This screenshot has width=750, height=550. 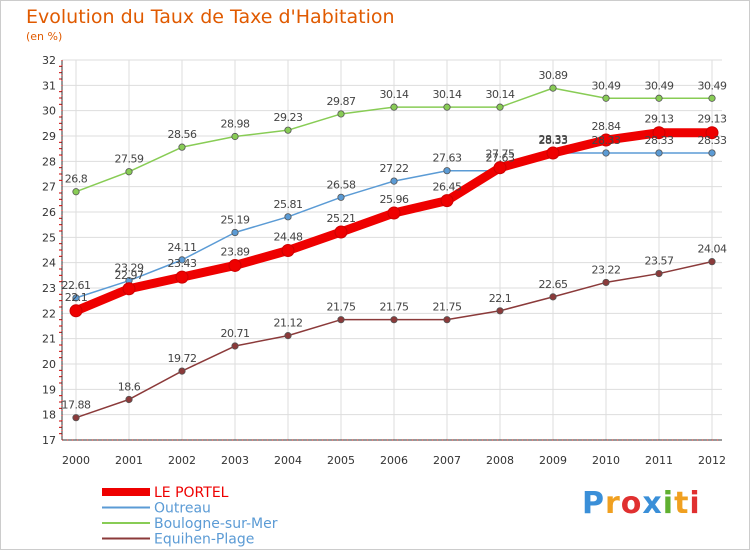 I want to click on data-label: 24.48, so click(x=288, y=237).